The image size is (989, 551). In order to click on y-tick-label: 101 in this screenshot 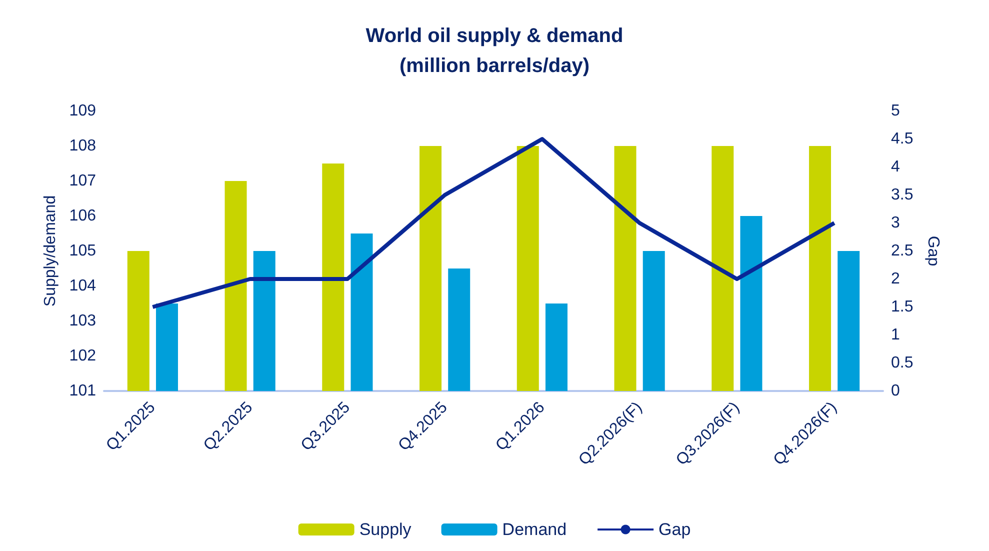, I will do `click(82, 391)`.